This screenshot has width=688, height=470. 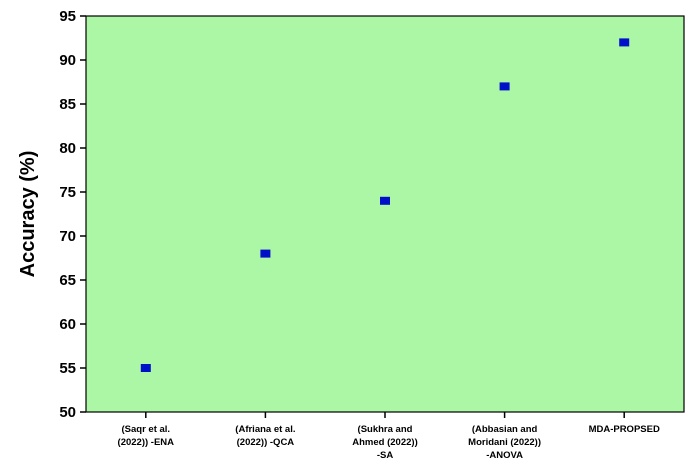 What do you see at coordinates (67, 16) in the screenshot?
I see `y-tick-label: 95` at bounding box center [67, 16].